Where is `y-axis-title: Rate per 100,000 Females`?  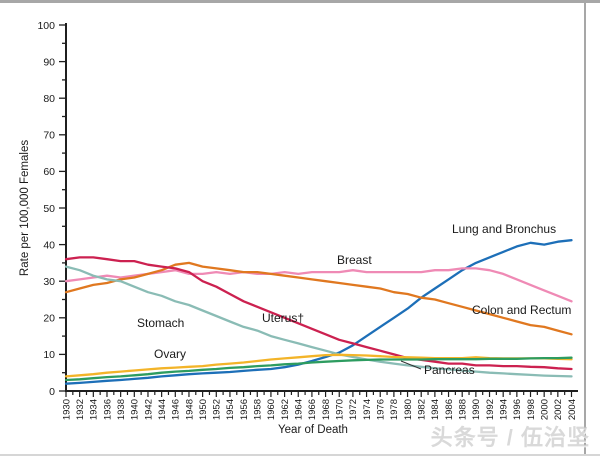 y-axis-title: Rate per 100,000 Females is located at coordinates (25, 208).